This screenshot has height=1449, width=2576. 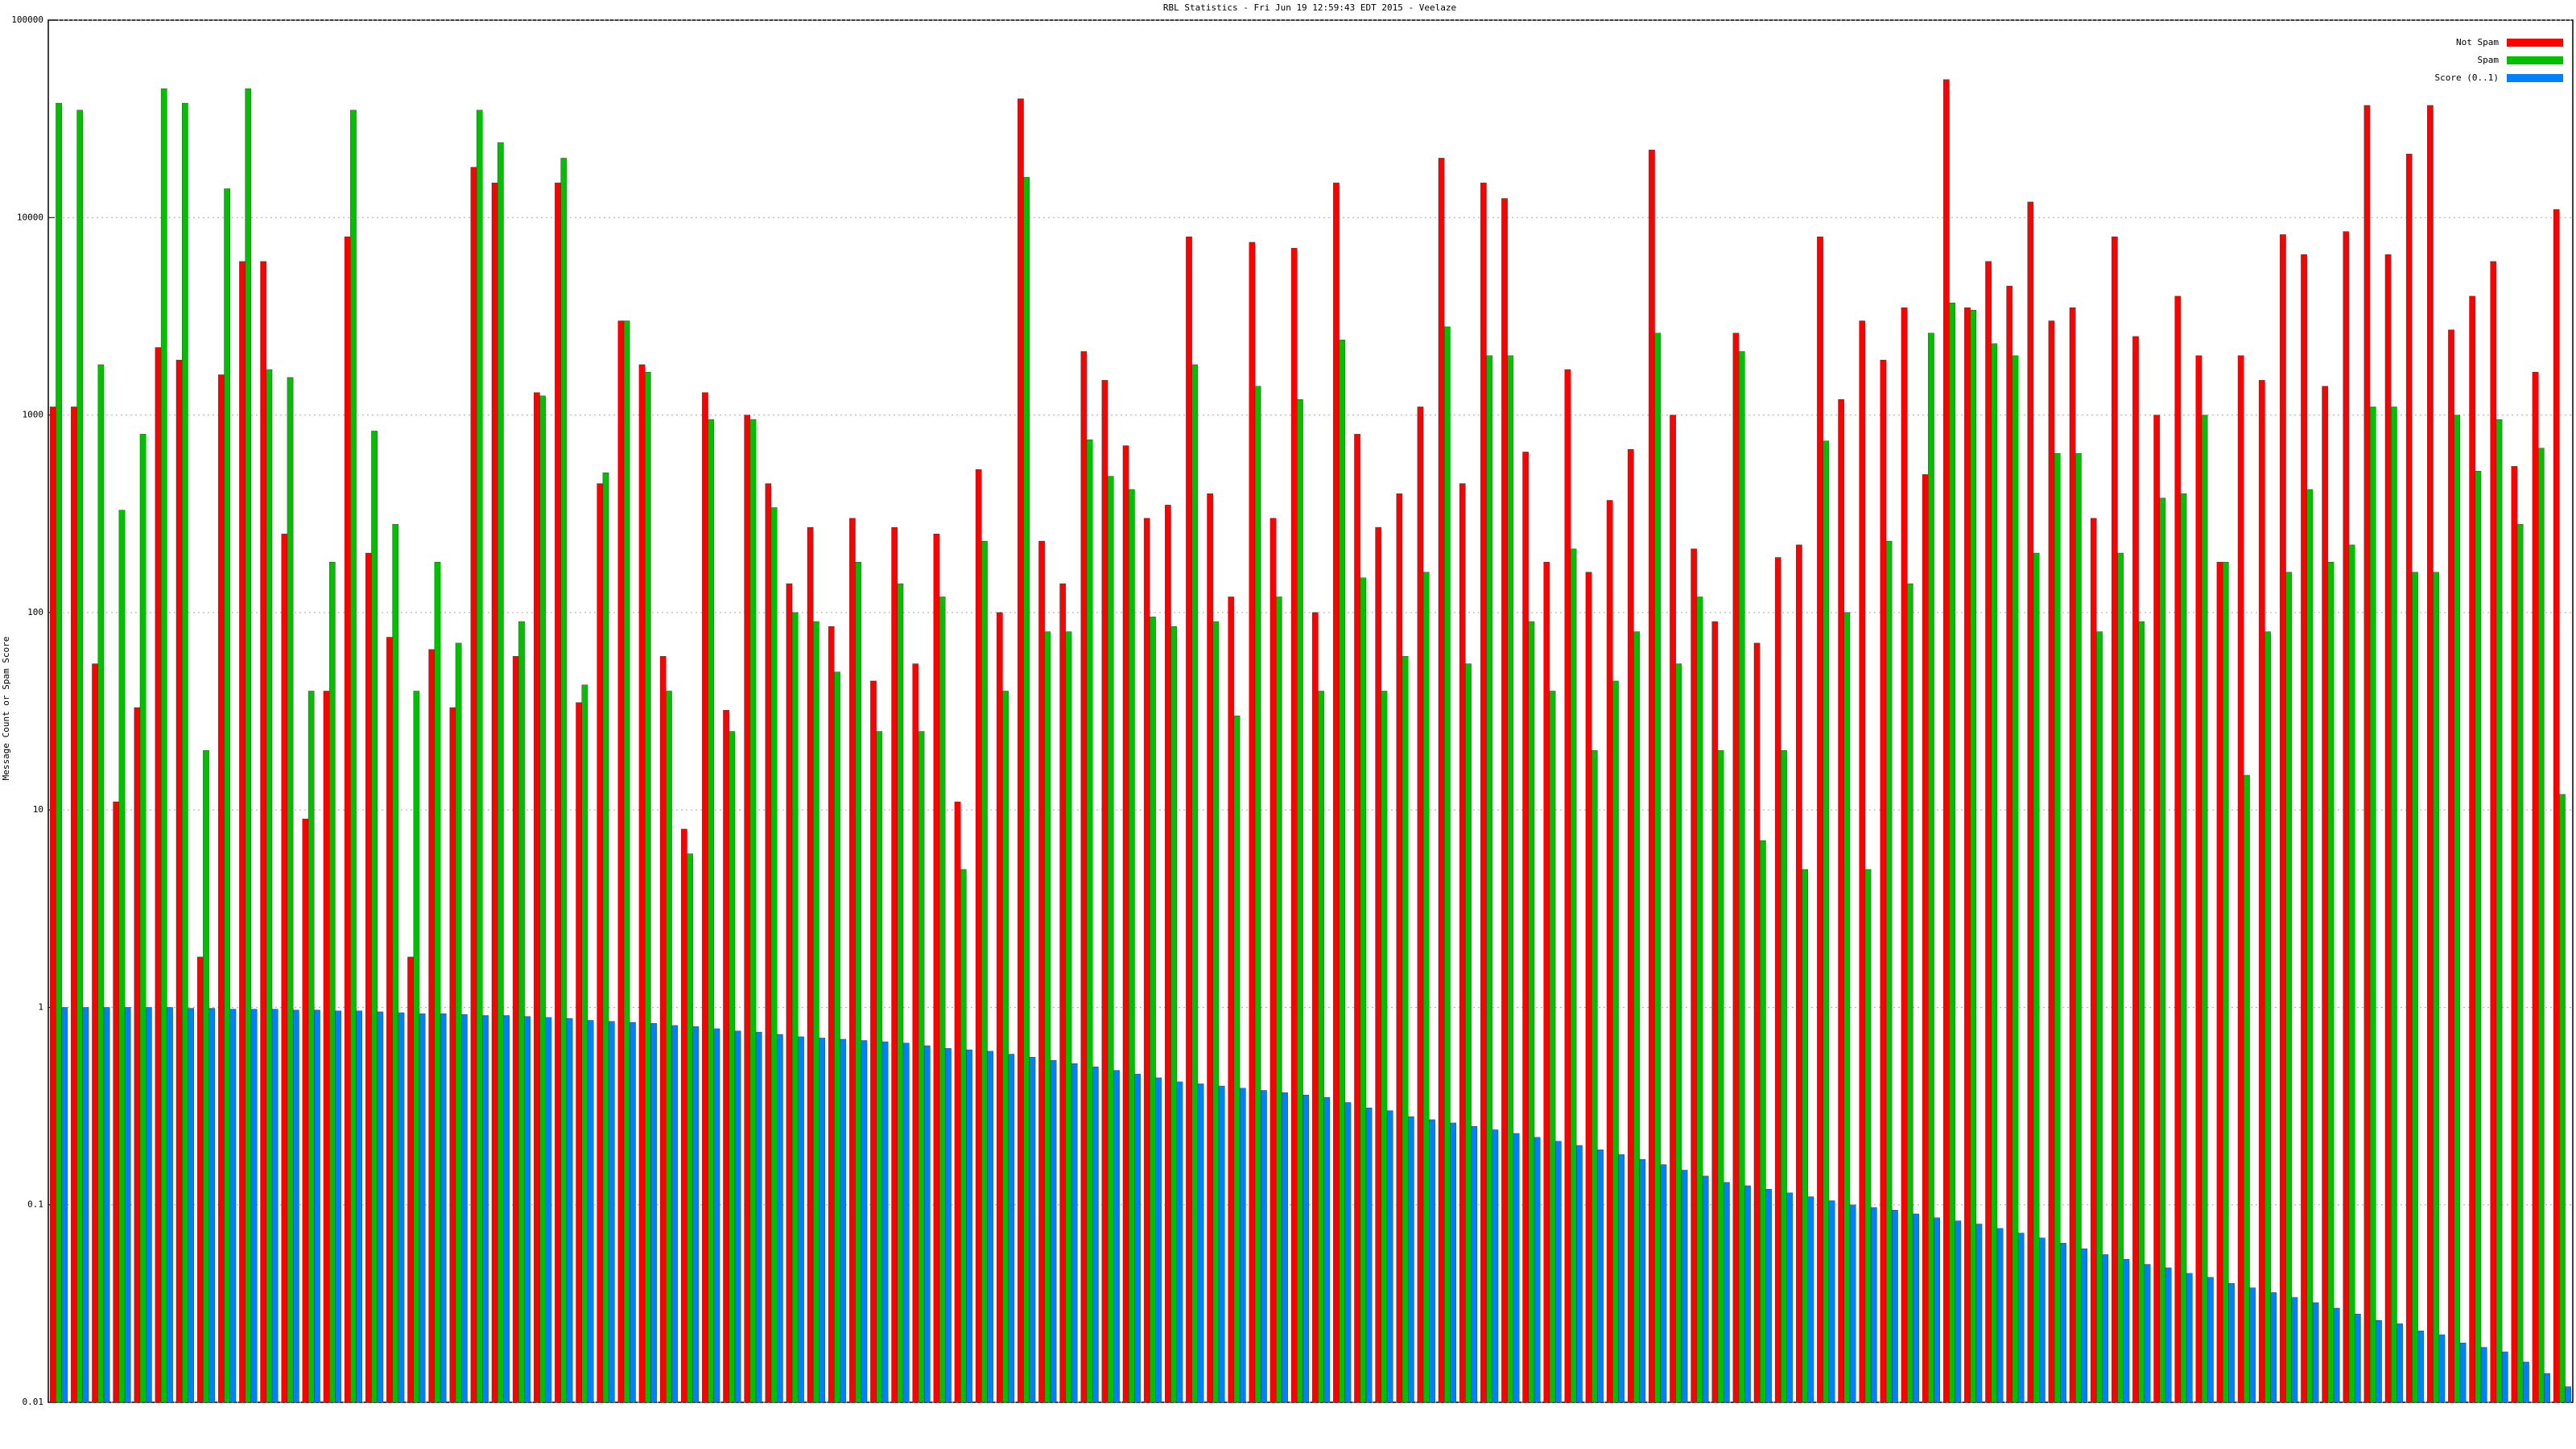 I want to click on y-tick-label: 0.01, so click(x=33, y=1402).